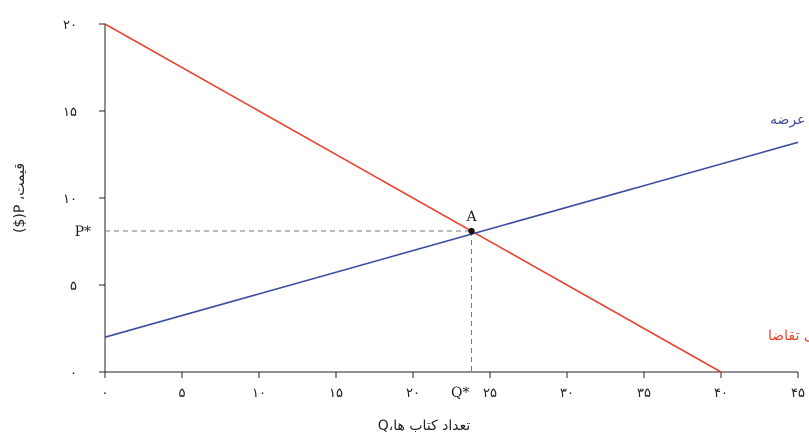 Image resolution: width=809 pixels, height=442 pixels. What do you see at coordinates (413, 393) in the screenshot?
I see `x-tick-label: ۲۰` at bounding box center [413, 393].